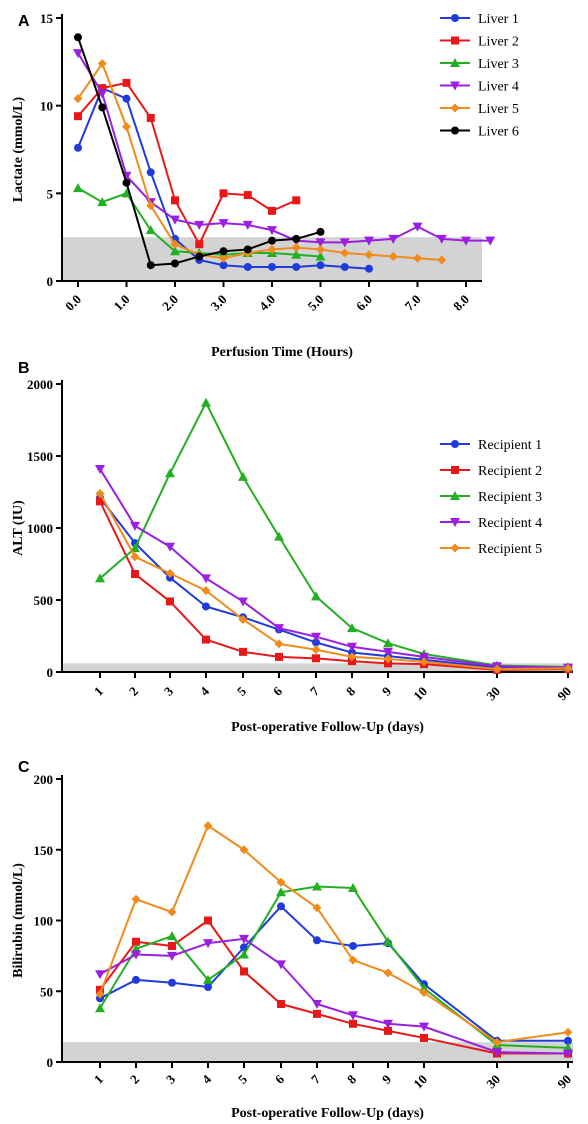 Image resolution: width=588 pixels, height=1124 pixels. What do you see at coordinates (122, 303) in the screenshot?
I see `x-tick-label: 1.0` at bounding box center [122, 303].